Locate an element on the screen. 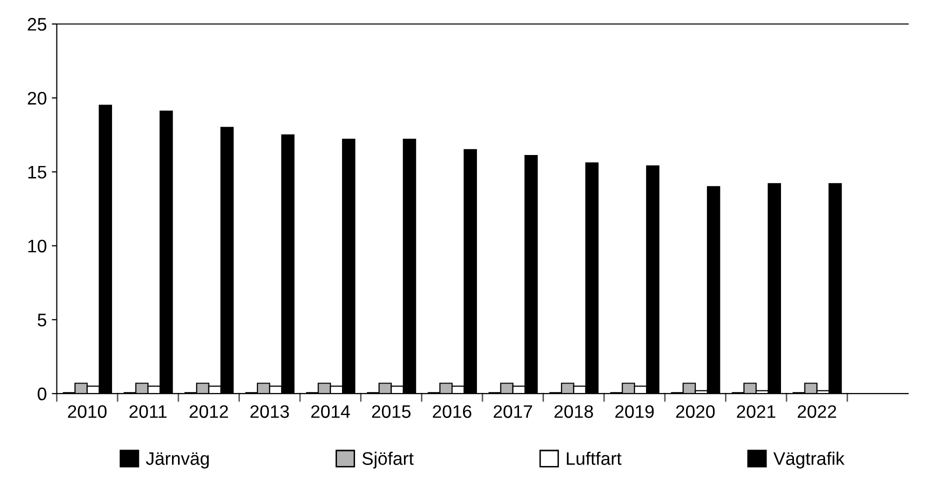 Image resolution: width=946 pixels, height=480 pixels. x-tick-label: 2019 is located at coordinates (634, 411).